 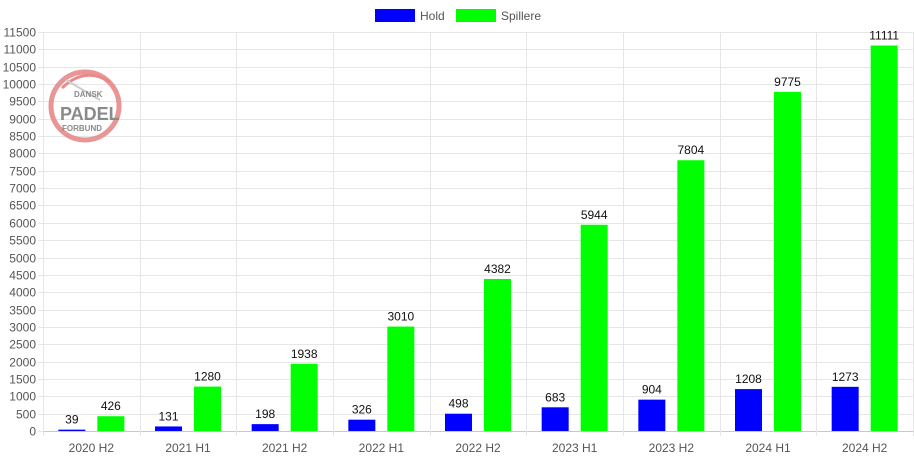 What do you see at coordinates (498, 16) in the screenshot?
I see `legend-item-spillere: Spillere` at bounding box center [498, 16].